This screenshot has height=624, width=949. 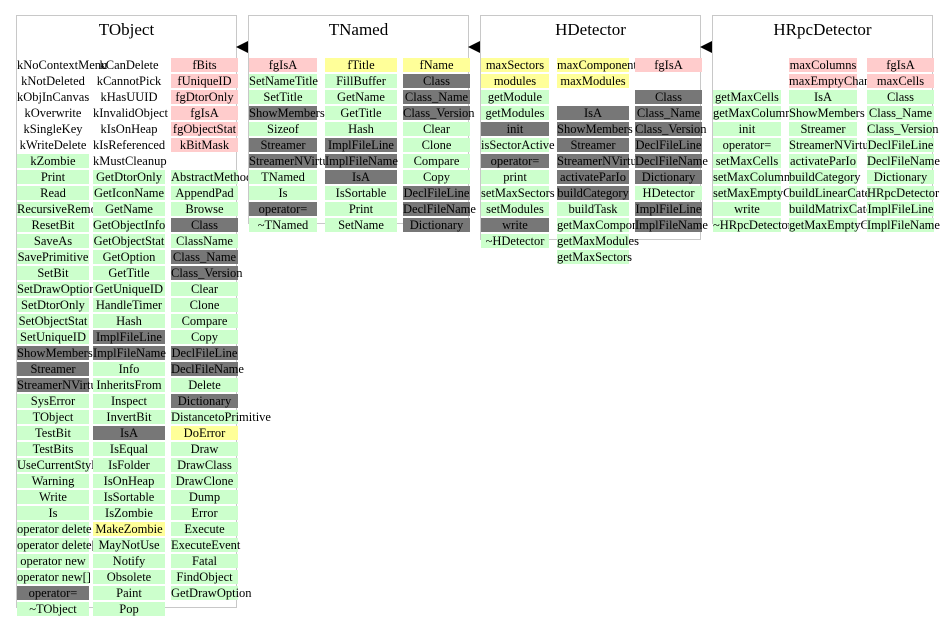 I want to click on class-member: buildLinearCategory, so click(x=841, y=193).